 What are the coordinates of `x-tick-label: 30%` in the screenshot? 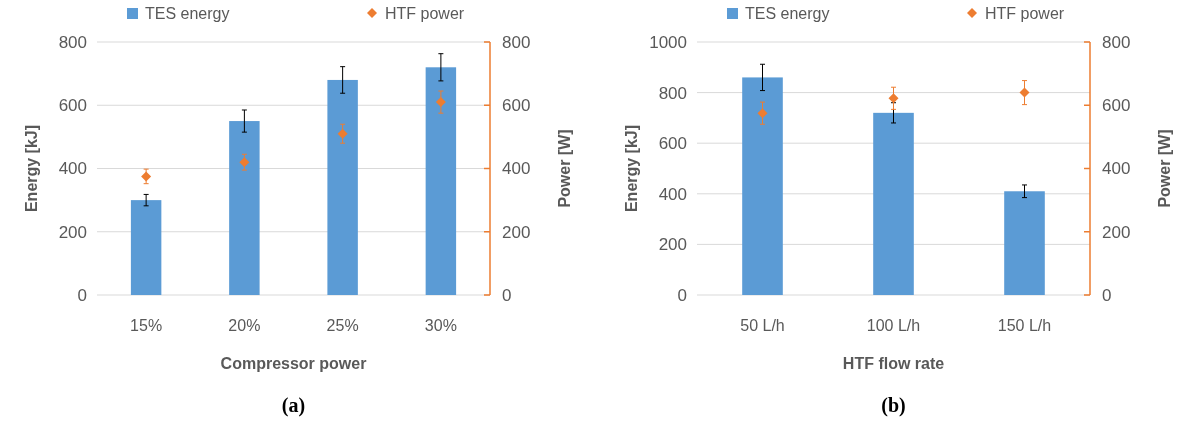 It's located at (440, 325).